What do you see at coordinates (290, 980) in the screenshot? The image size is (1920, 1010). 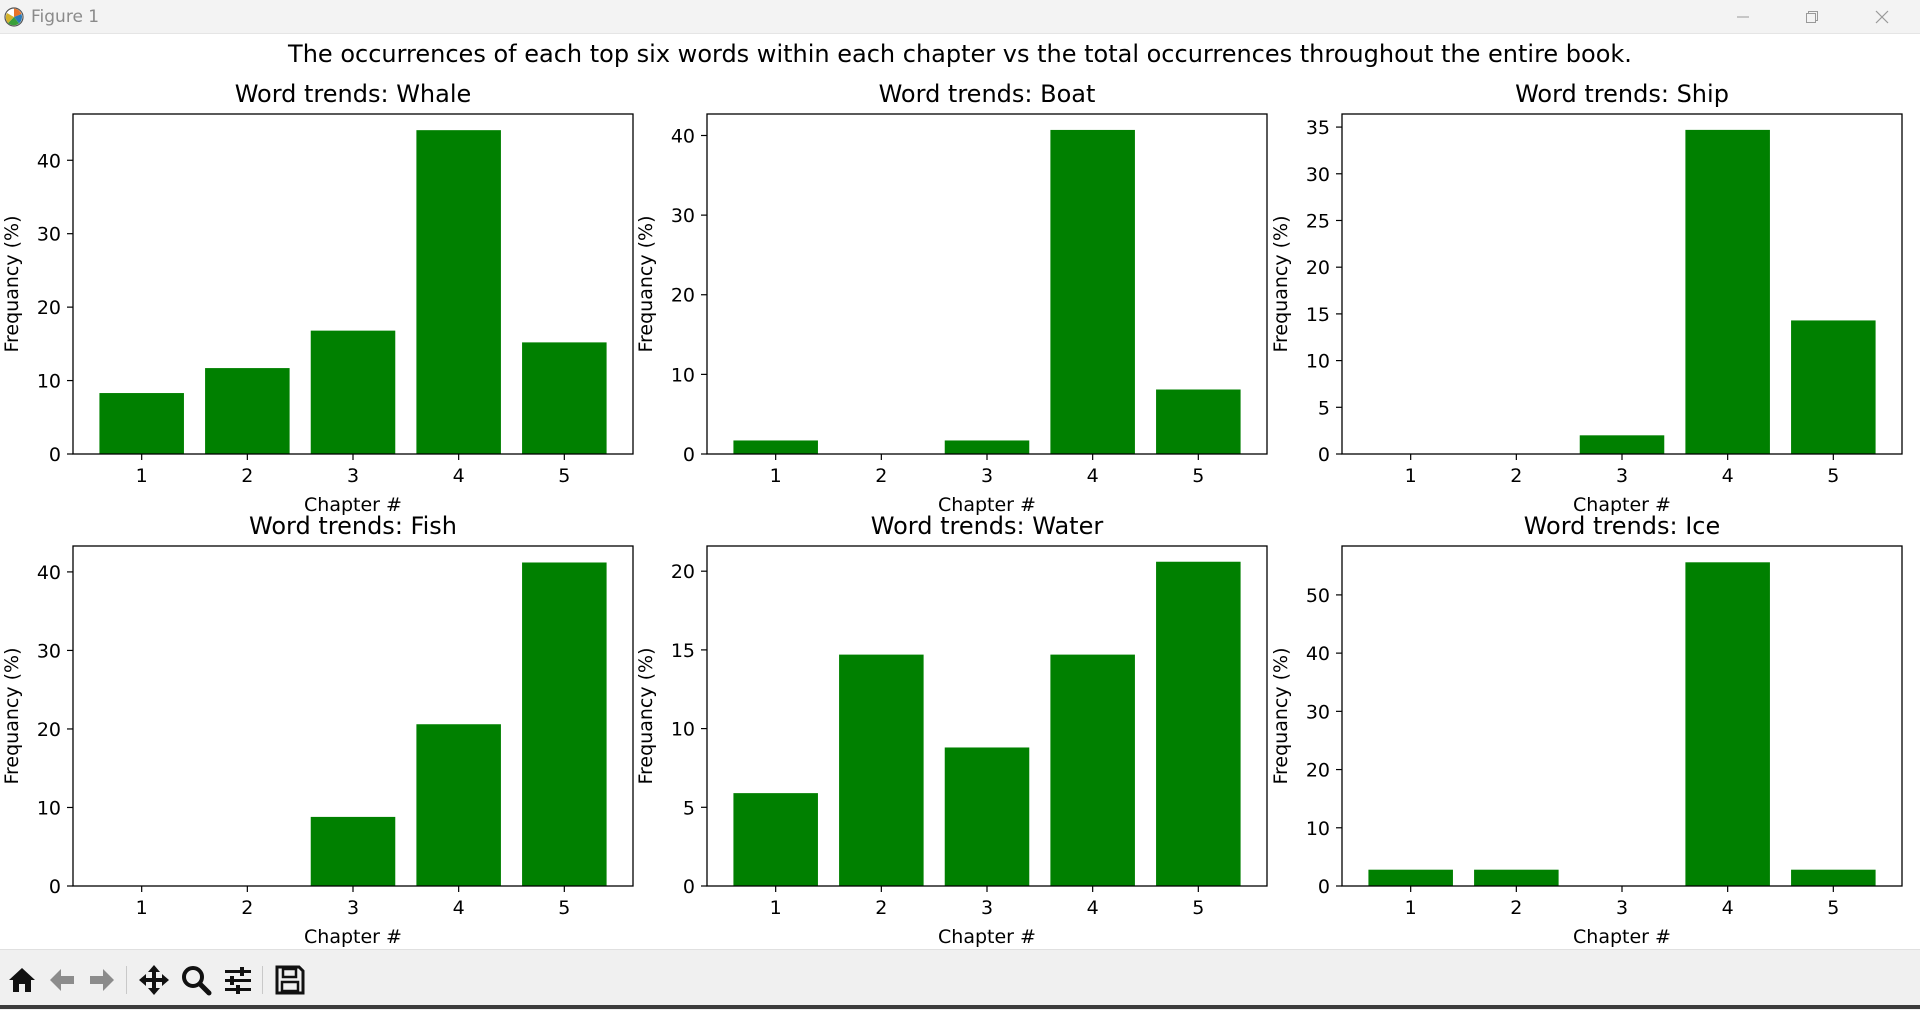 I see `save-button` at bounding box center [290, 980].